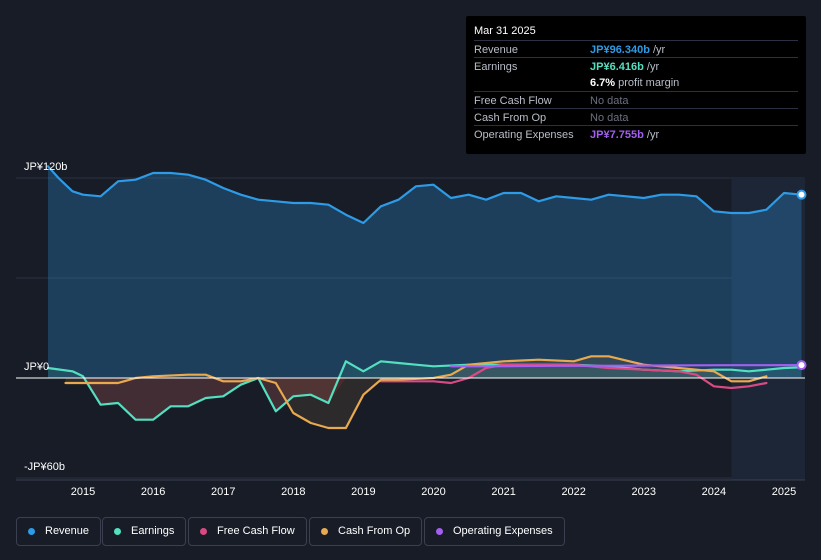 Image resolution: width=821 pixels, height=560 pixels. What do you see at coordinates (83, 492) in the screenshot?
I see `x-tick-label: 2015` at bounding box center [83, 492].